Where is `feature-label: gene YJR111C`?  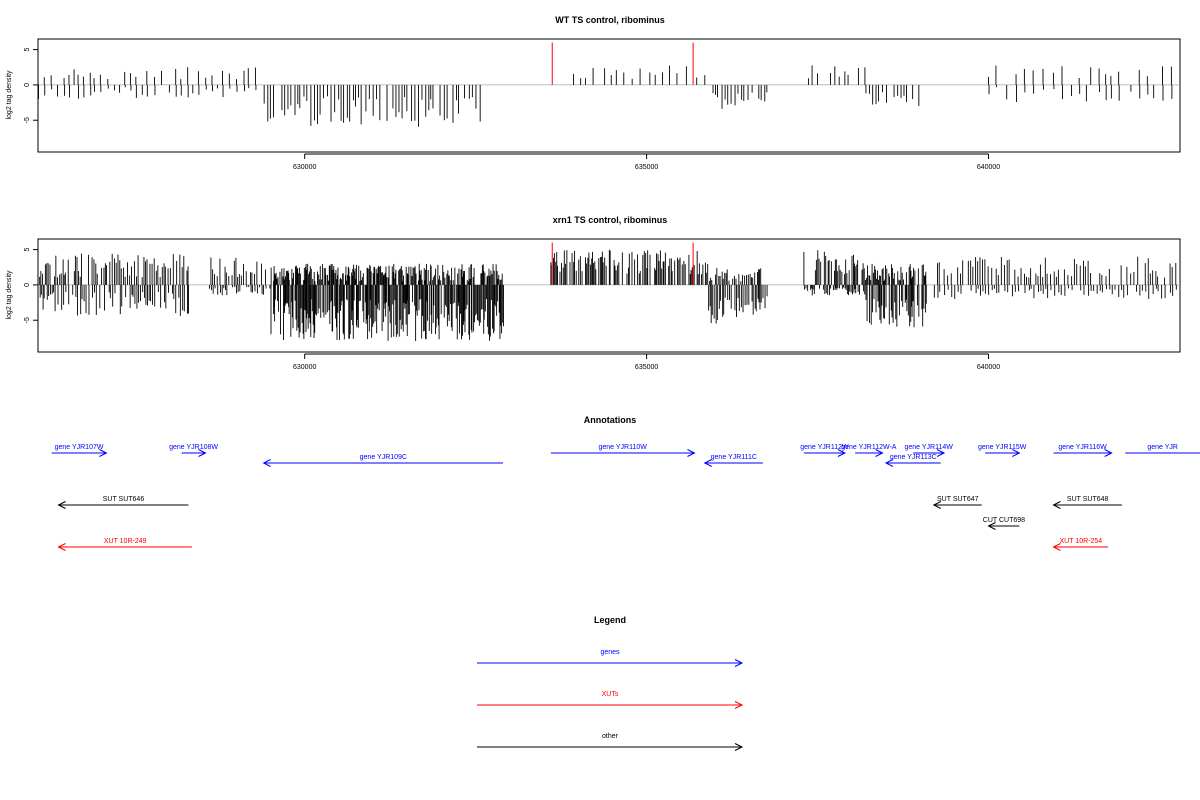 feature-label: gene YJR111C is located at coordinates (734, 457).